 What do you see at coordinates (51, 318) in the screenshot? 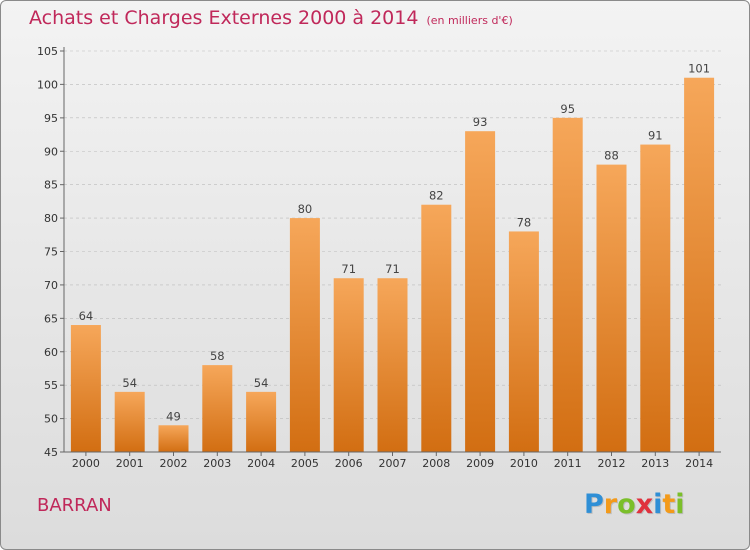
I see `y-tick-label: 65` at bounding box center [51, 318].